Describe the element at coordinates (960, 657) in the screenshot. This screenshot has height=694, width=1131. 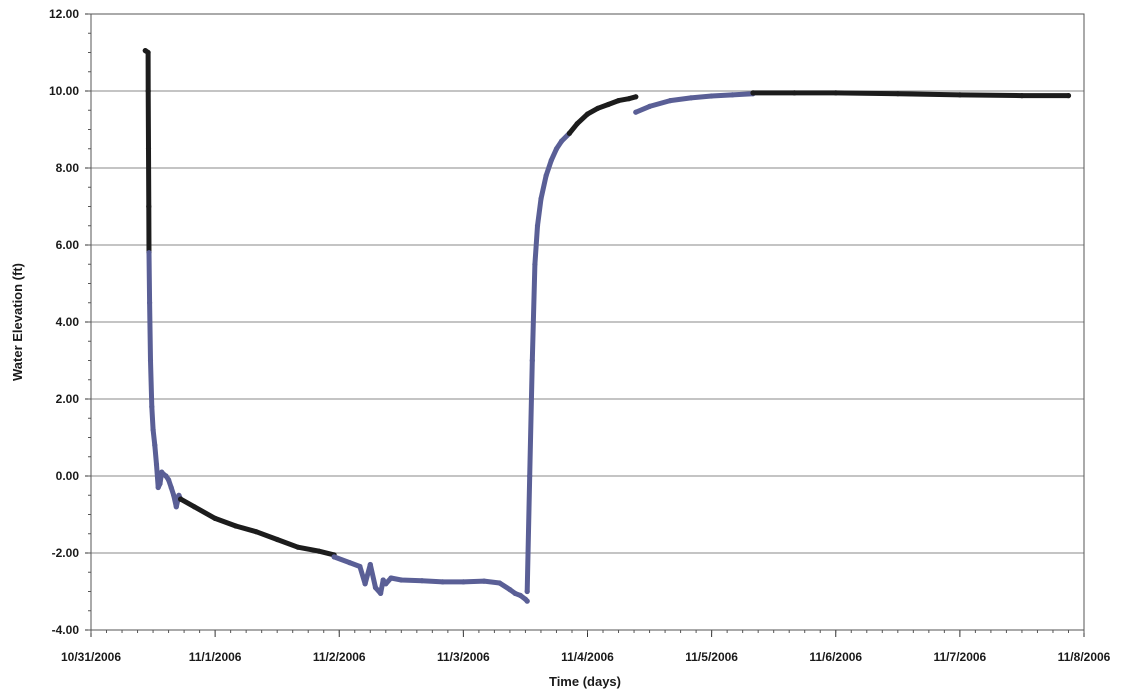
I see `x-tick-label: 11/7/2006` at that location.